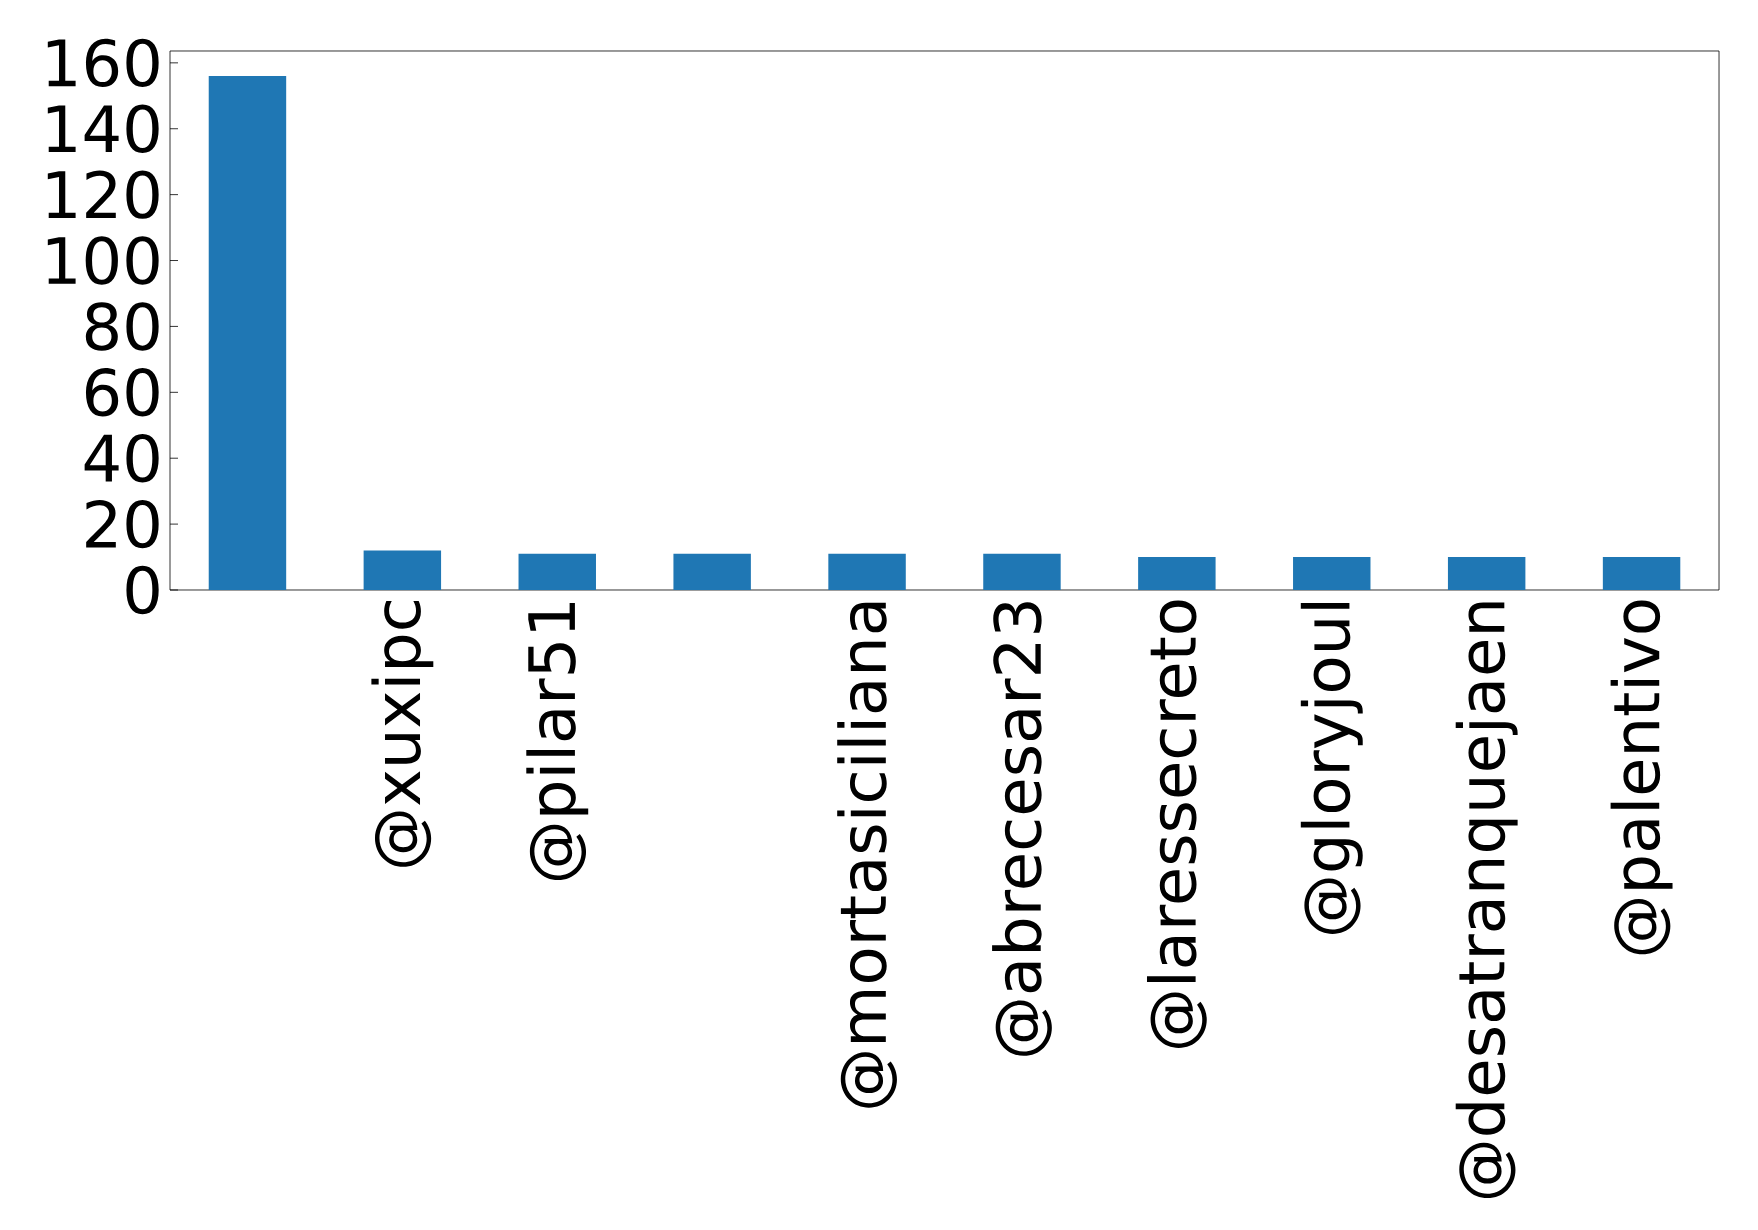  What do you see at coordinates (867, 855) in the screenshot?
I see `x-tick-label: @mortasiciliana` at bounding box center [867, 855].